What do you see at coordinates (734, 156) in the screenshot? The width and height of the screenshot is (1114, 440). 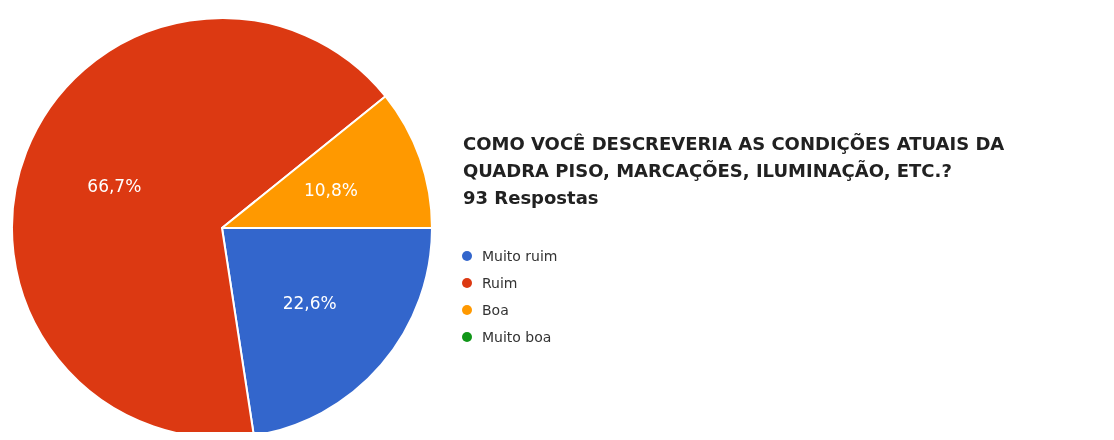 I see `text: COMO VOCÊ DESCREVERIA AS CONDIÇÕES ATUAIS DA QUADRA PISO, MARCAÇÕES, ILUMINAÇÃO, ETC.?` at bounding box center [734, 156].